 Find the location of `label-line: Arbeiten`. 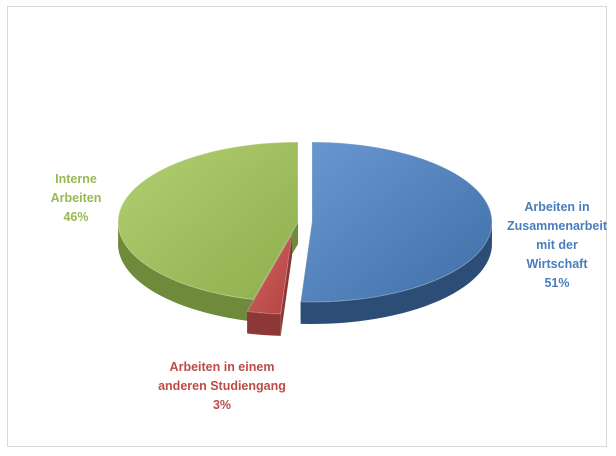

label-line: Arbeiten is located at coordinates (76, 198).